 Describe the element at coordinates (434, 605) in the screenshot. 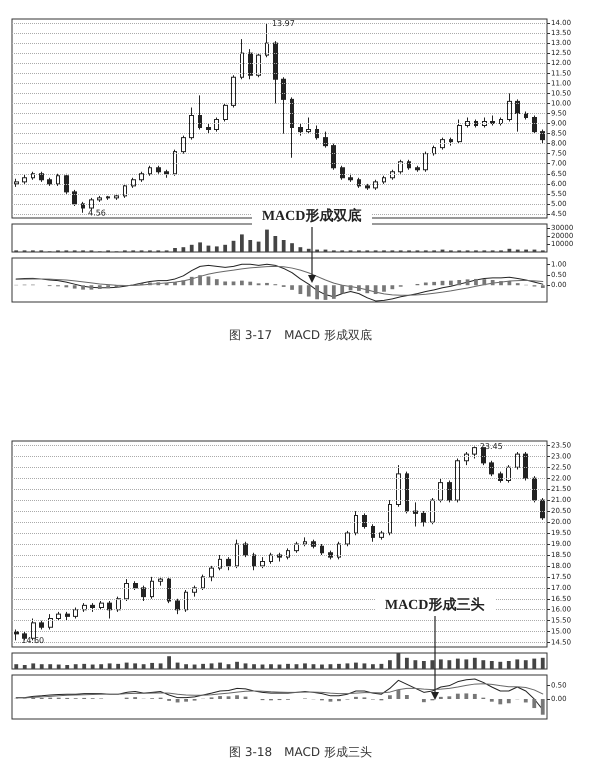

I see `annotation: MACD形成三头` at that location.